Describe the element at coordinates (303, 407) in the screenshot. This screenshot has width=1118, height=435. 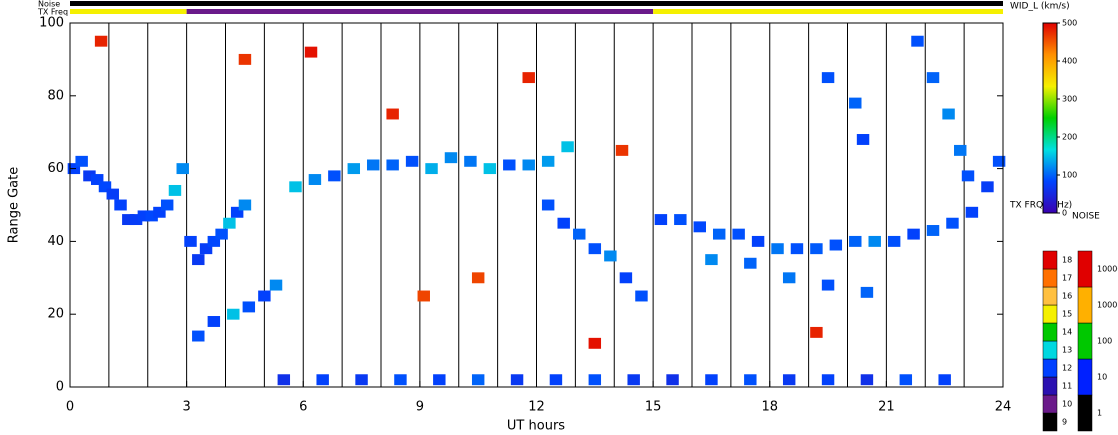
I see `x-tick-label: 6` at that location.